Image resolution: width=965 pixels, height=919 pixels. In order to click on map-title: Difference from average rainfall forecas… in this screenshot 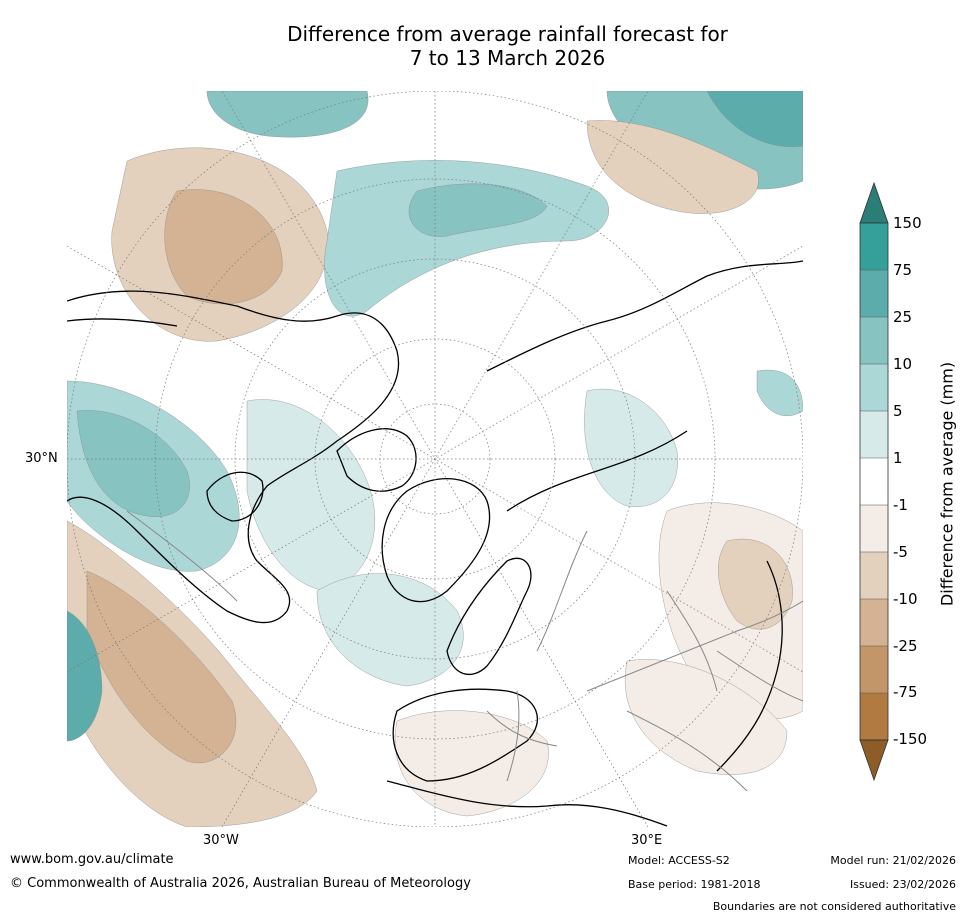, I will do `click(507, 46)`.